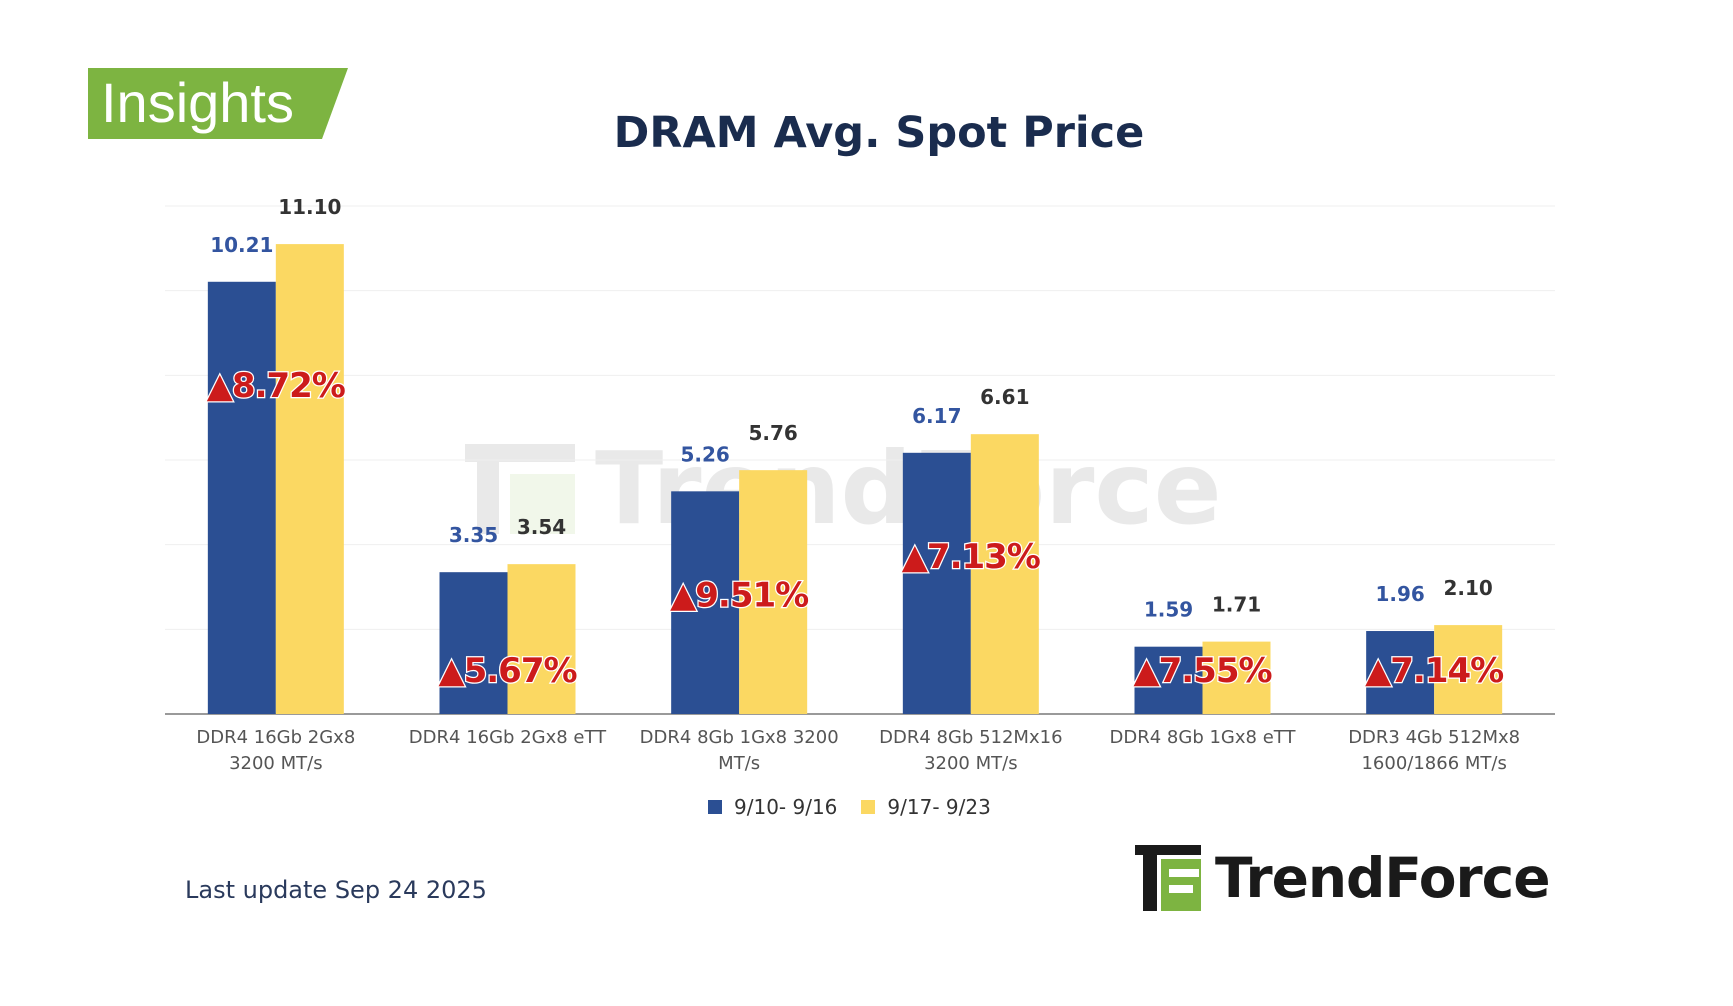 The width and height of the screenshot is (1733, 1006). What do you see at coordinates (1383, 877) in the screenshot?
I see `brand-name: TrendForce` at bounding box center [1383, 877].